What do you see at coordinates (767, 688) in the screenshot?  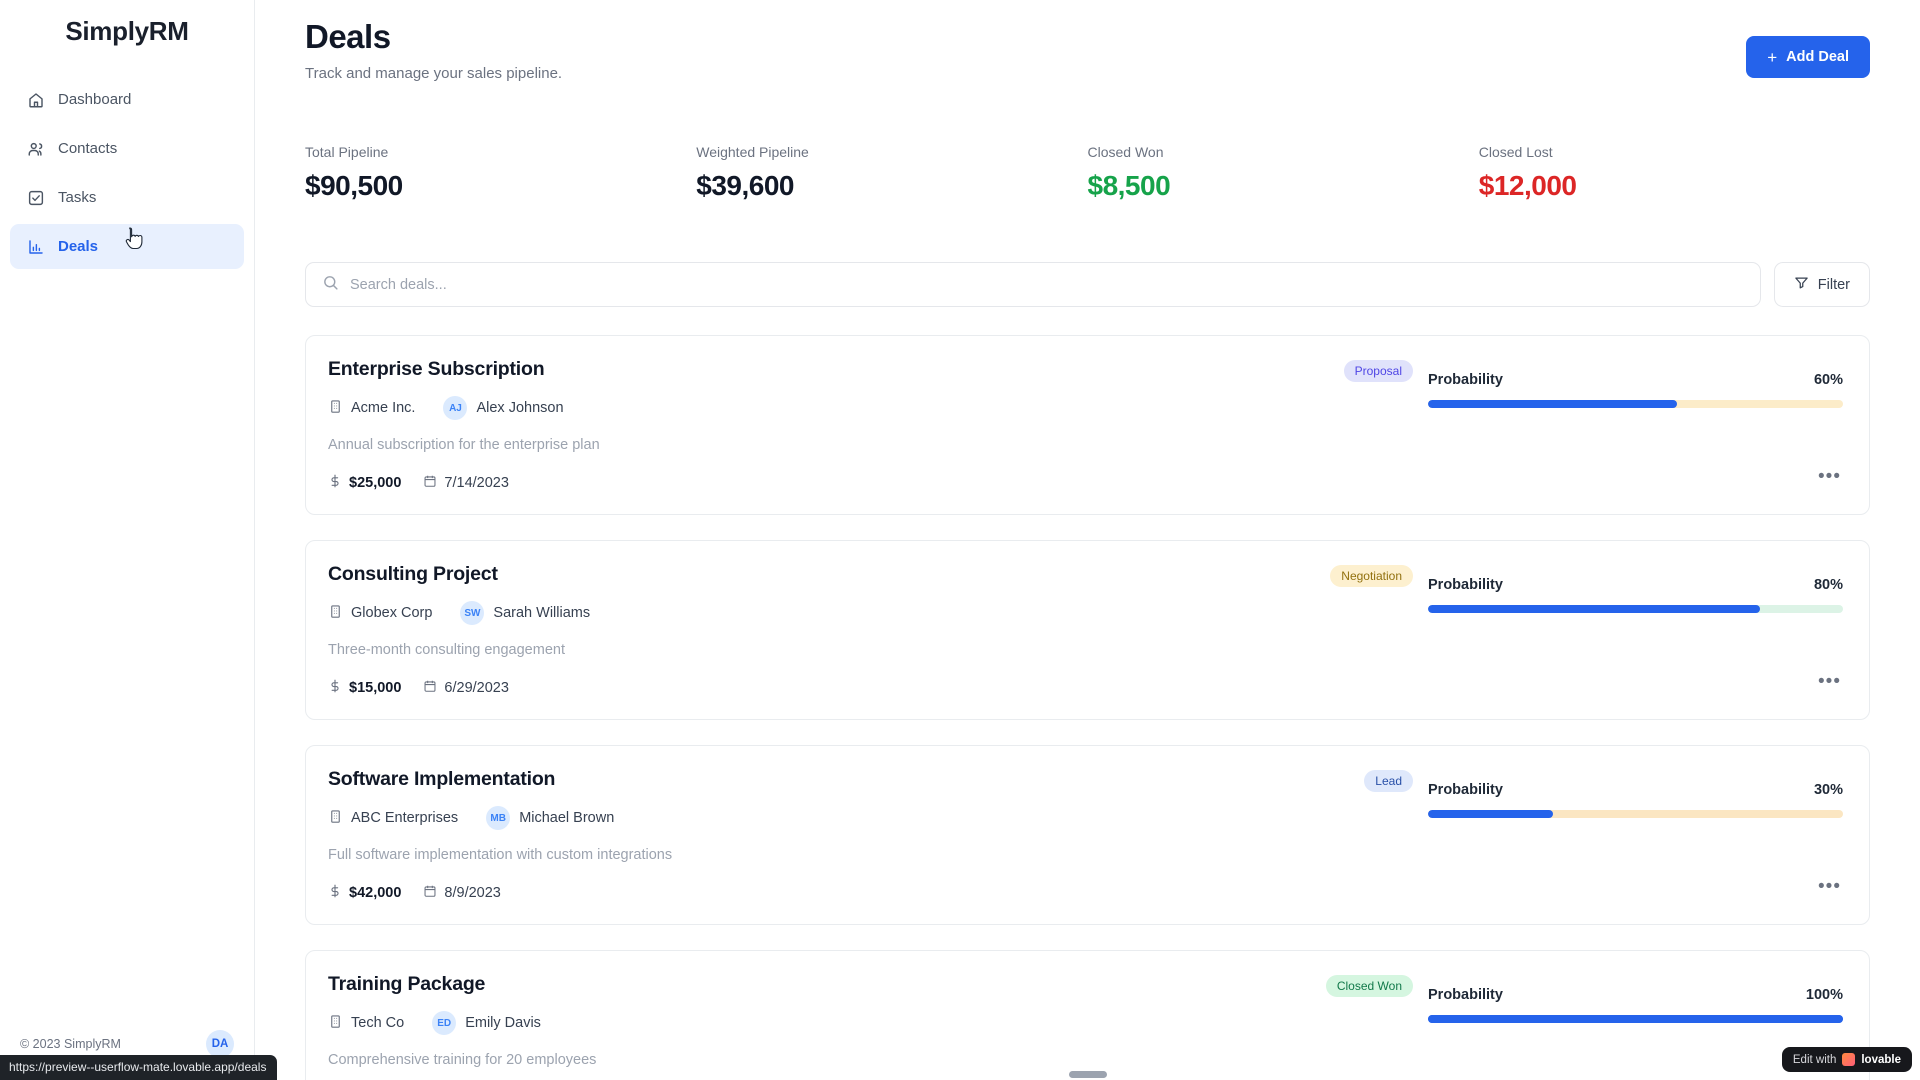 I see `deal-footer: $15,000 6/29/2023` at bounding box center [767, 688].